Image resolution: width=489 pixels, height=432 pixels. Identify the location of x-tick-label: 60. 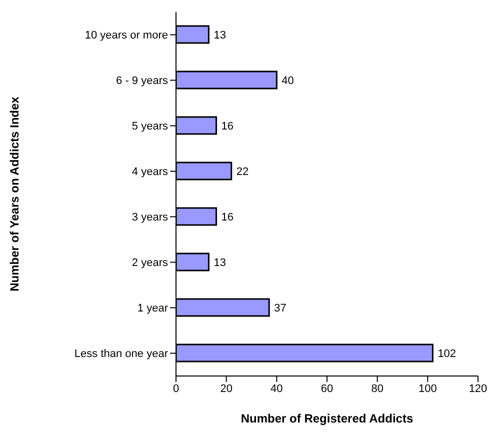
(327, 388).